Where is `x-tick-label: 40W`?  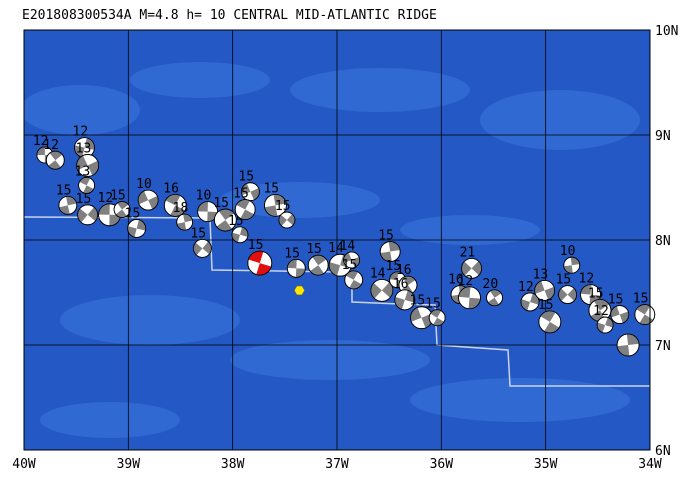
x-tick-label: 40W is located at coordinates (24, 464).